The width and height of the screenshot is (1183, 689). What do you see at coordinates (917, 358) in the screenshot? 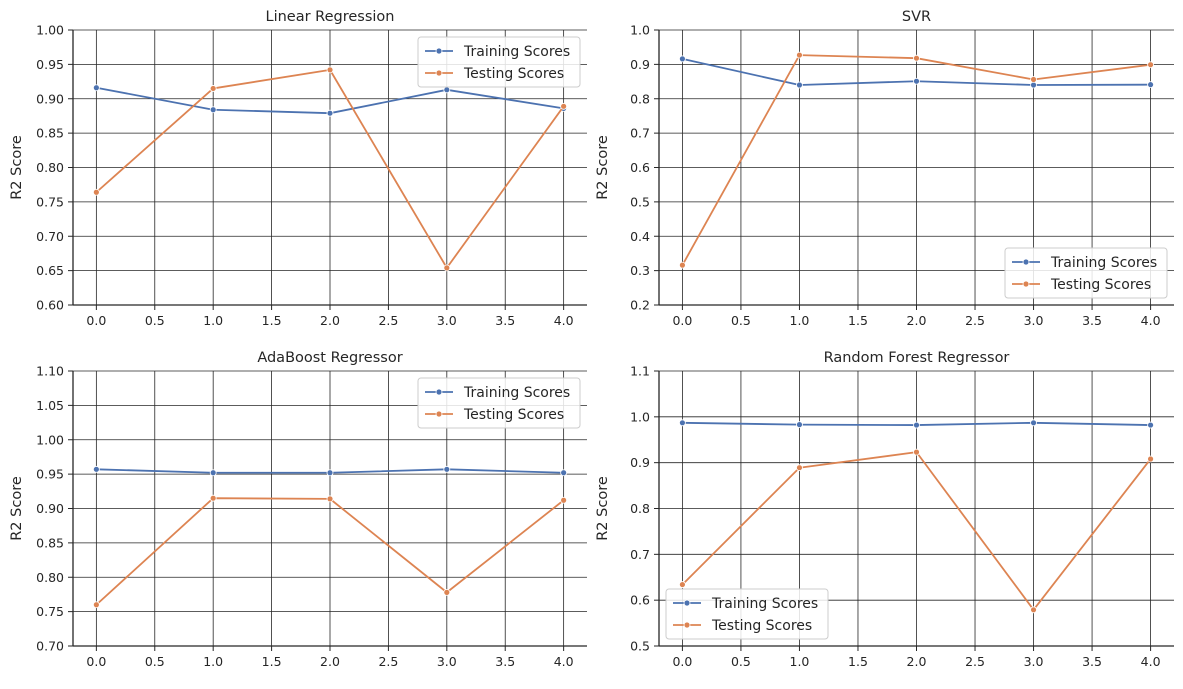
I see `chart-title: Random Forest Regressor` at bounding box center [917, 358].